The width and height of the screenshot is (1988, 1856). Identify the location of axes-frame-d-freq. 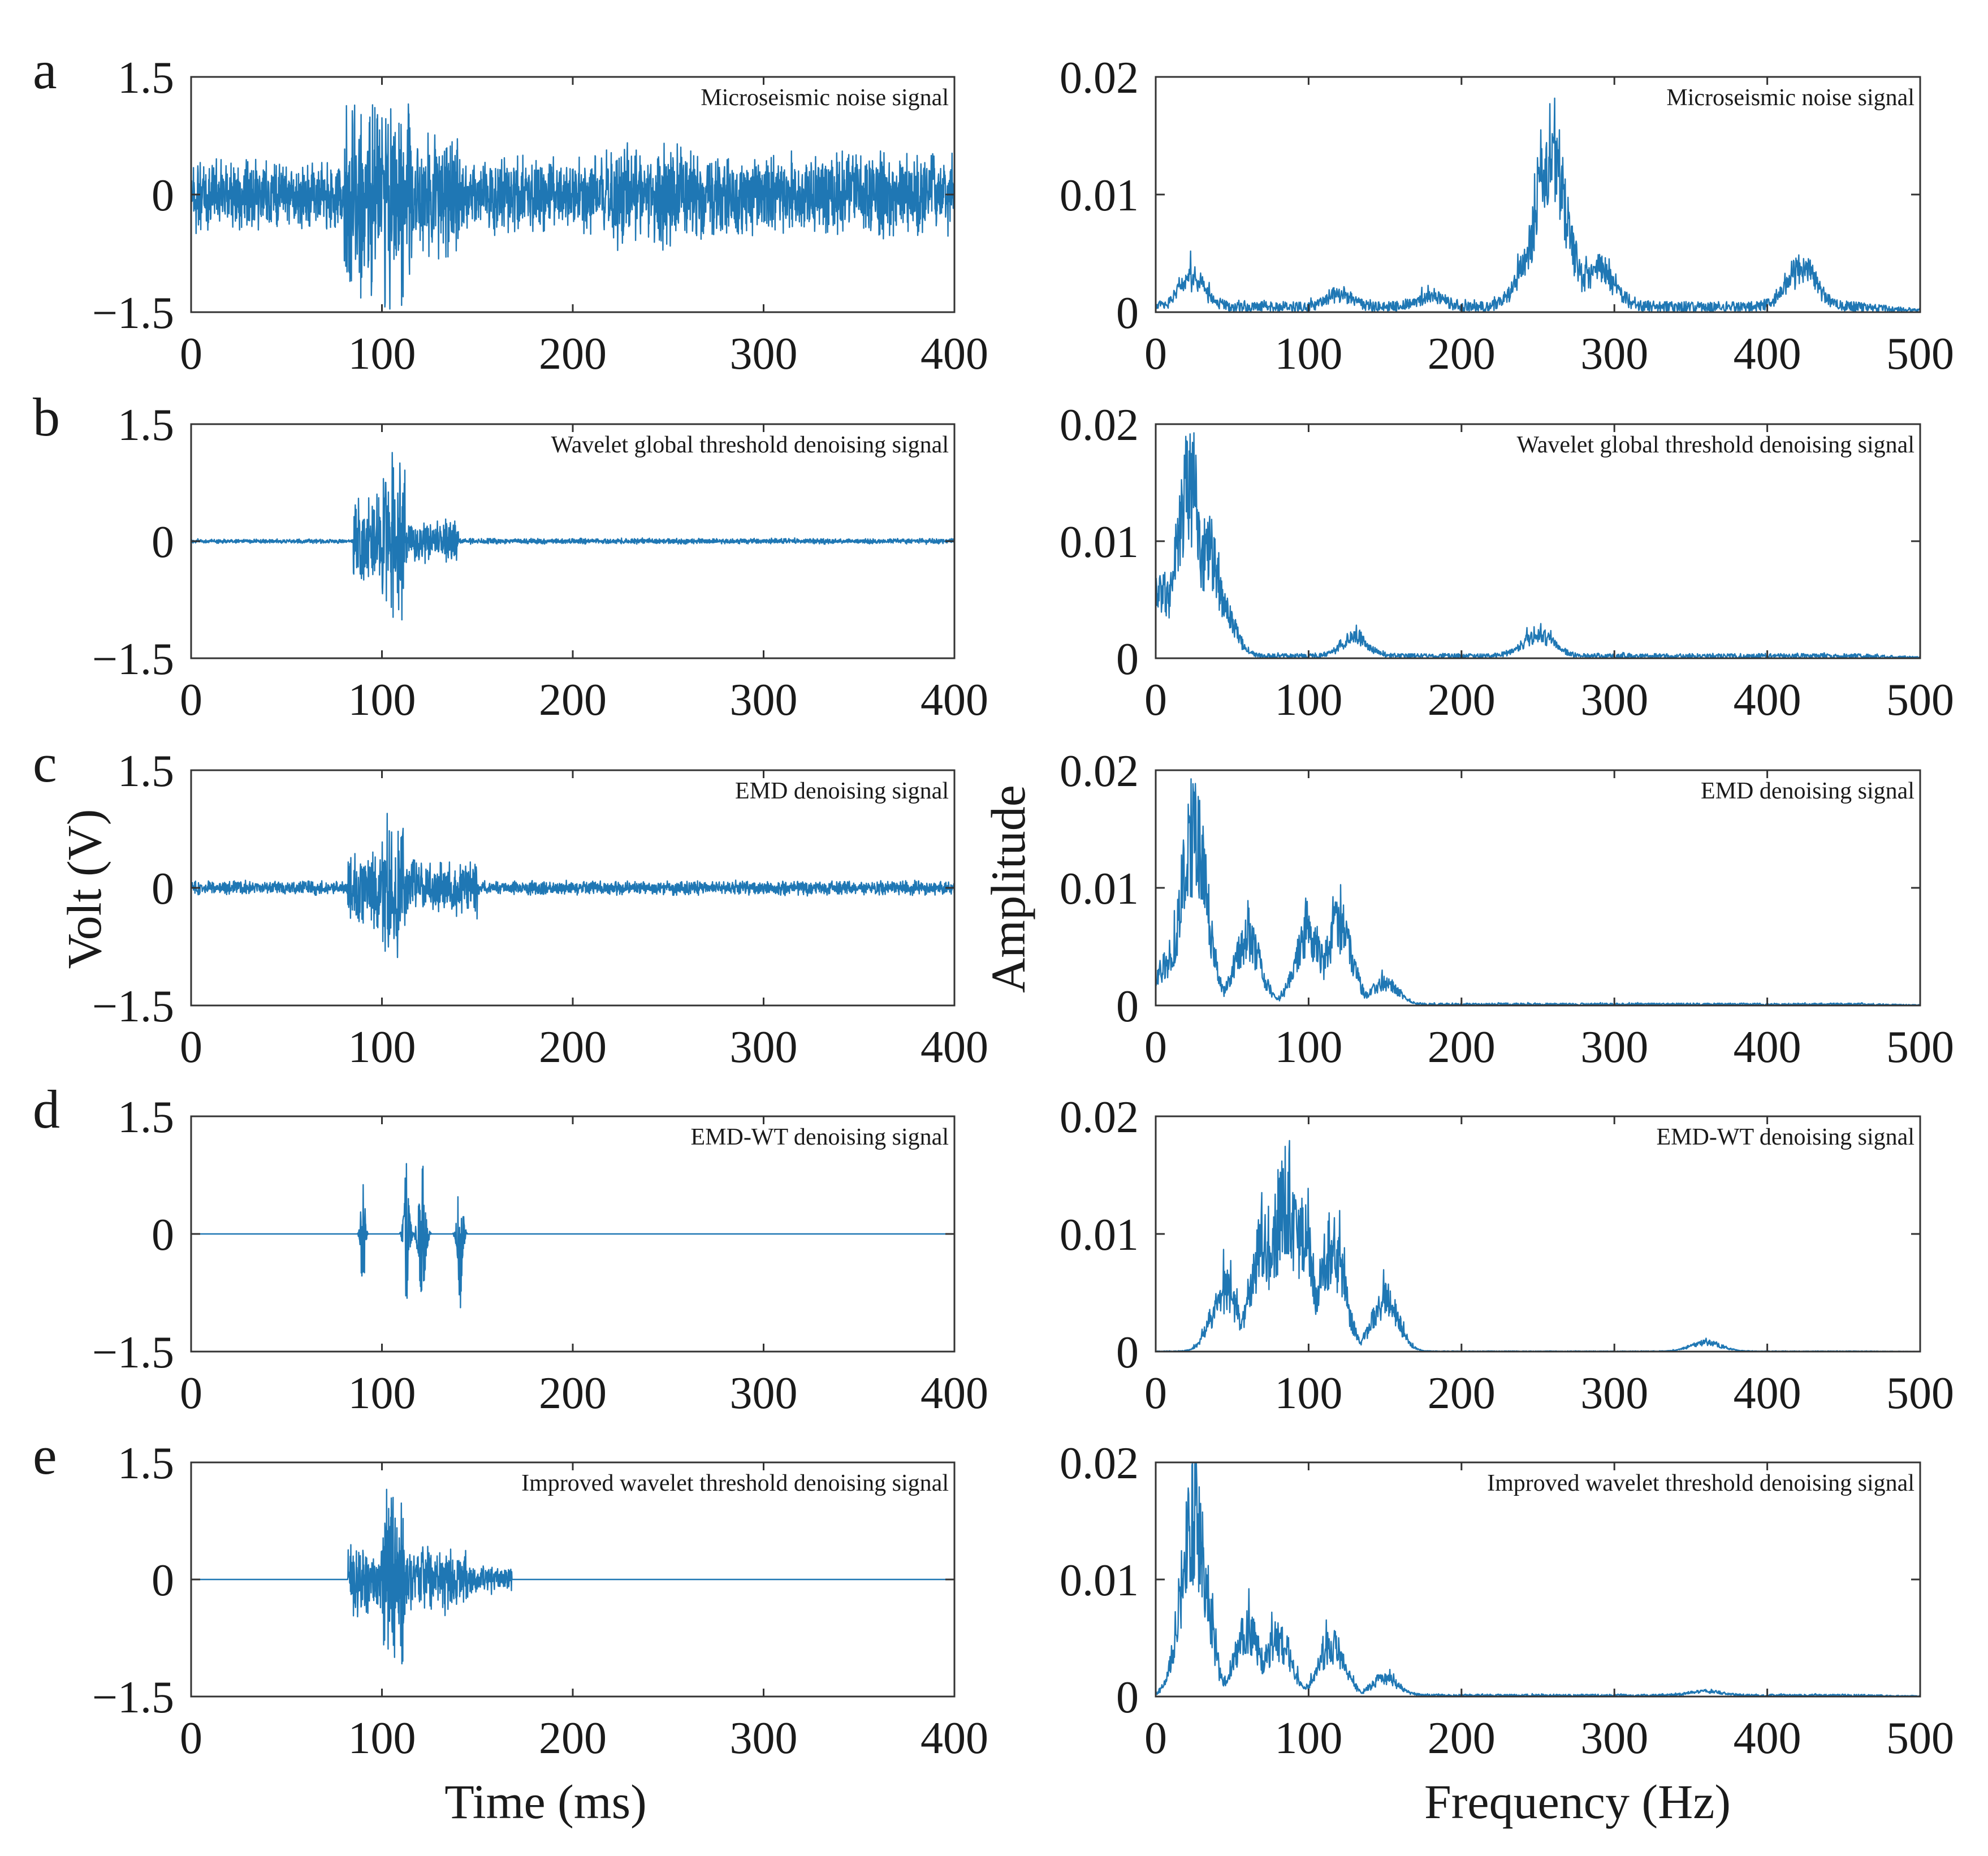
(1538, 1234).